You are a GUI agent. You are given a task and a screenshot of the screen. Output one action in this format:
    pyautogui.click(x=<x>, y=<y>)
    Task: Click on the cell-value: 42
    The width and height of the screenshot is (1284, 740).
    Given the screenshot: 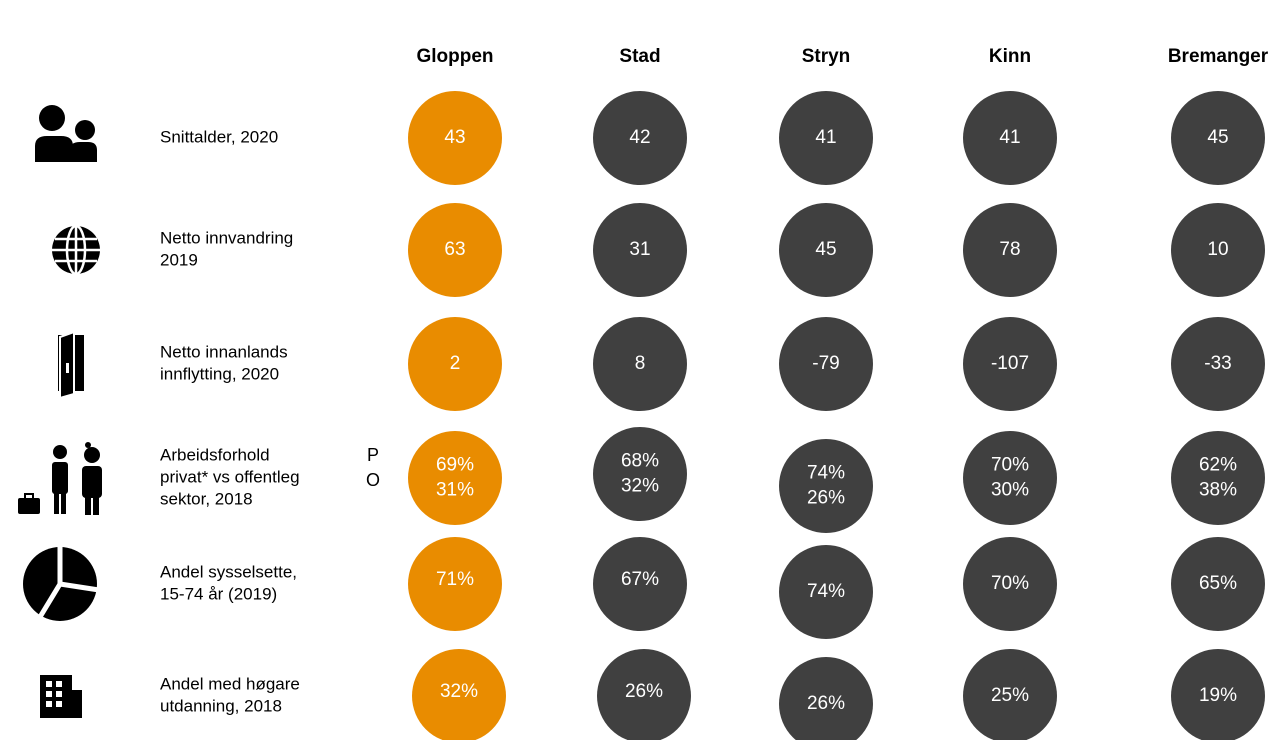 What is the action you would take?
    pyautogui.click(x=639, y=137)
    